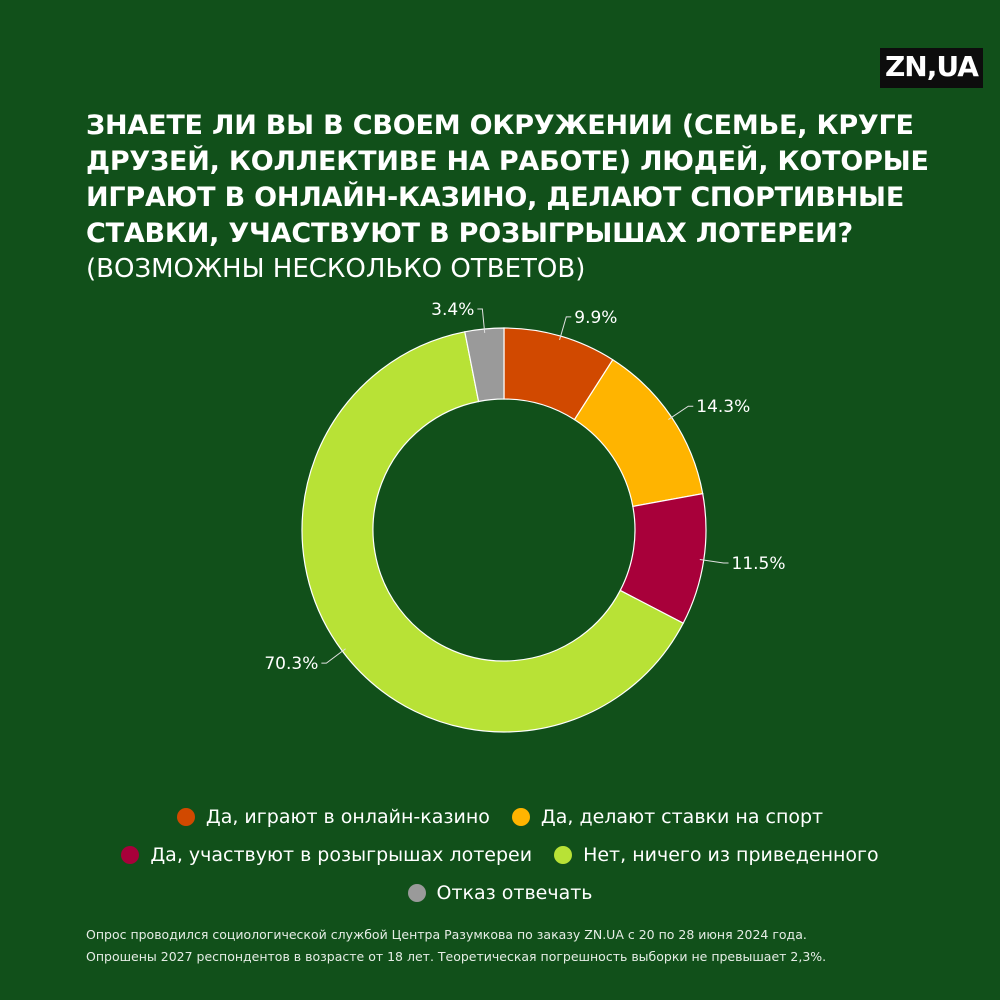 This screenshot has height=1000, width=1000. Describe the element at coordinates (759, 564) in the screenshot. I see `data-label-lottery: 11.5%` at that location.